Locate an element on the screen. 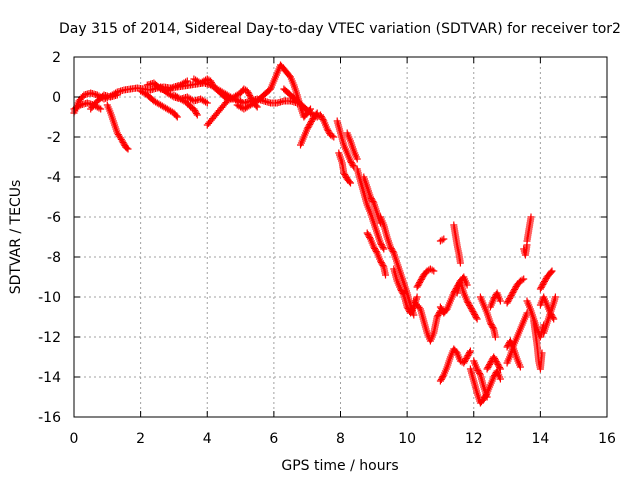 The height and width of the screenshot is (485, 640). x-tick-label: 10 is located at coordinates (407, 439).